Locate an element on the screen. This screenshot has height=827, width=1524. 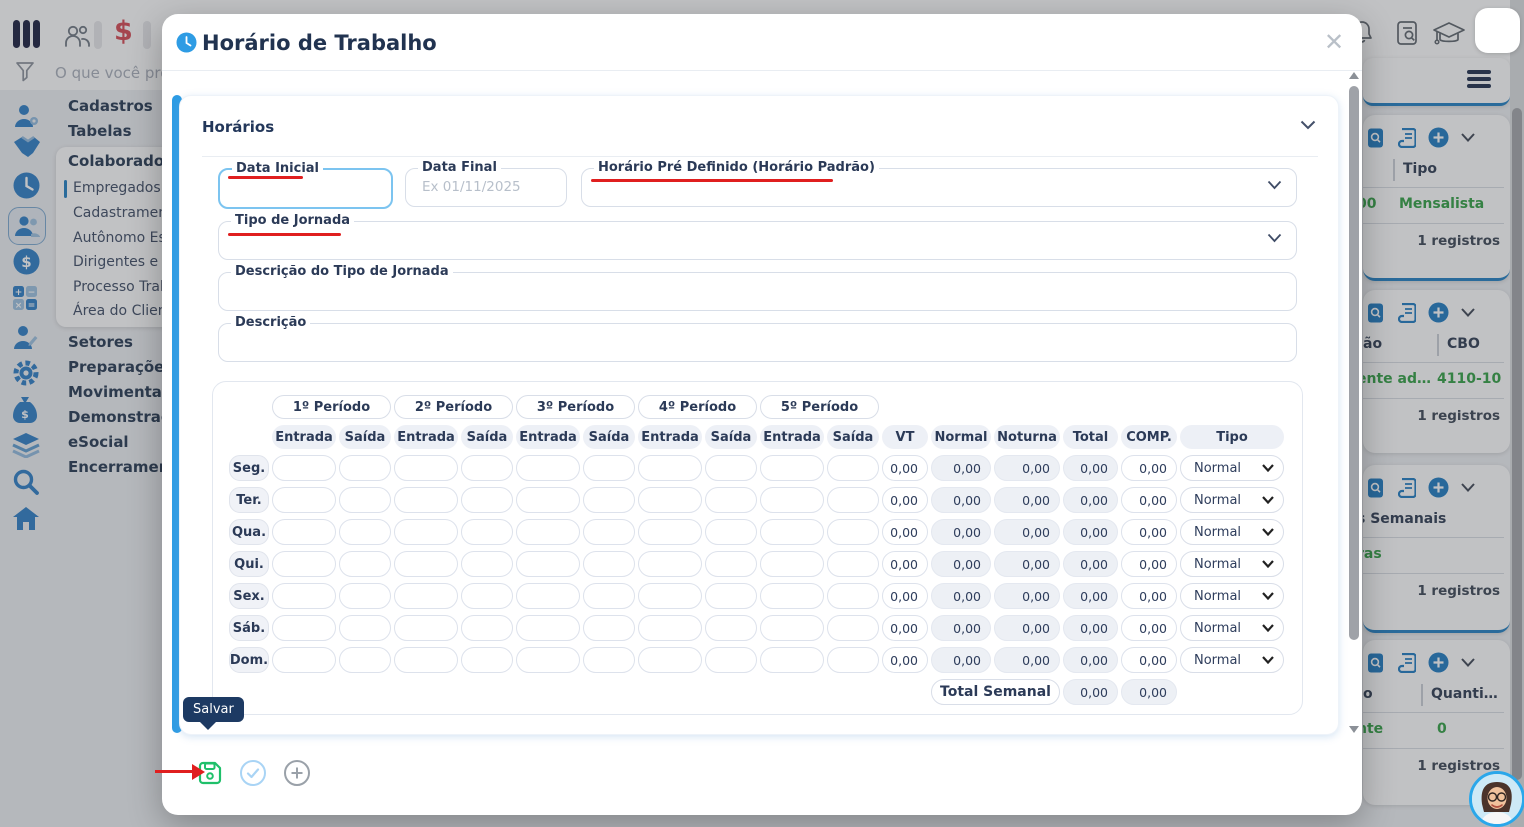
confirm-check-icon is located at coordinates (253, 773).